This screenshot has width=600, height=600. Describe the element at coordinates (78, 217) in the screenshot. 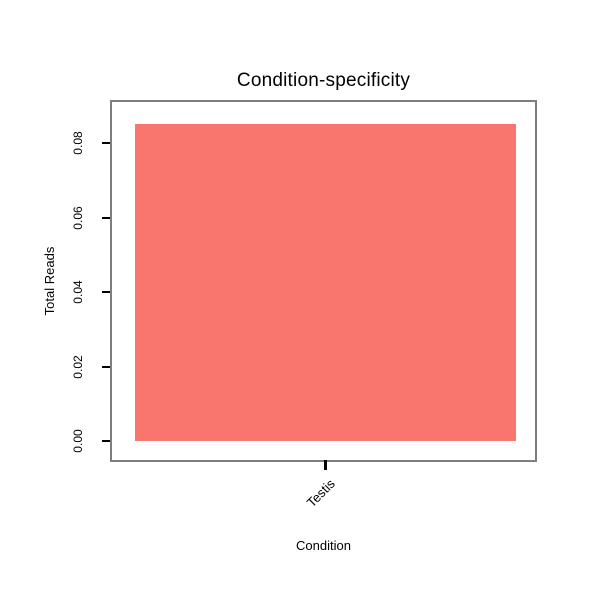

I see `y-tick-label: 0.06` at that location.